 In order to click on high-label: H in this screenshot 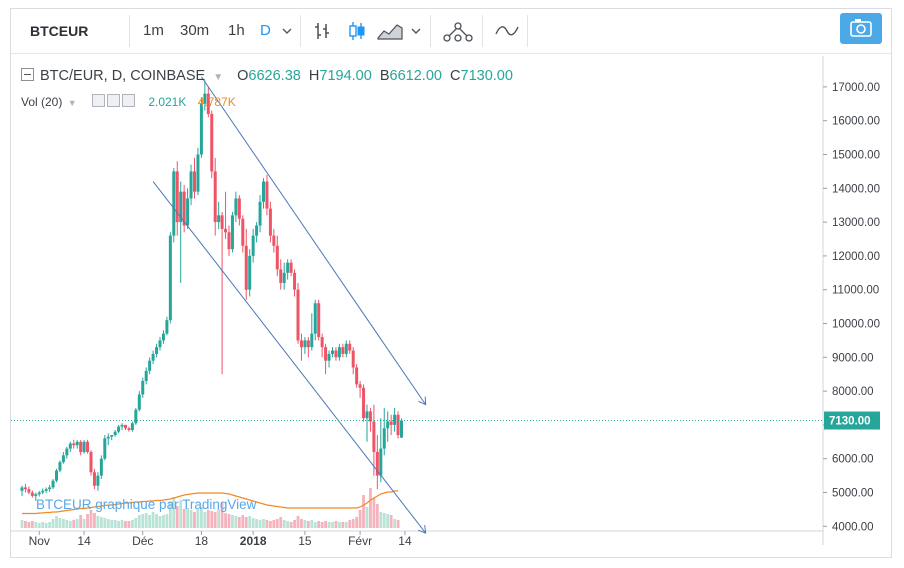, I will do `click(314, 76)`.